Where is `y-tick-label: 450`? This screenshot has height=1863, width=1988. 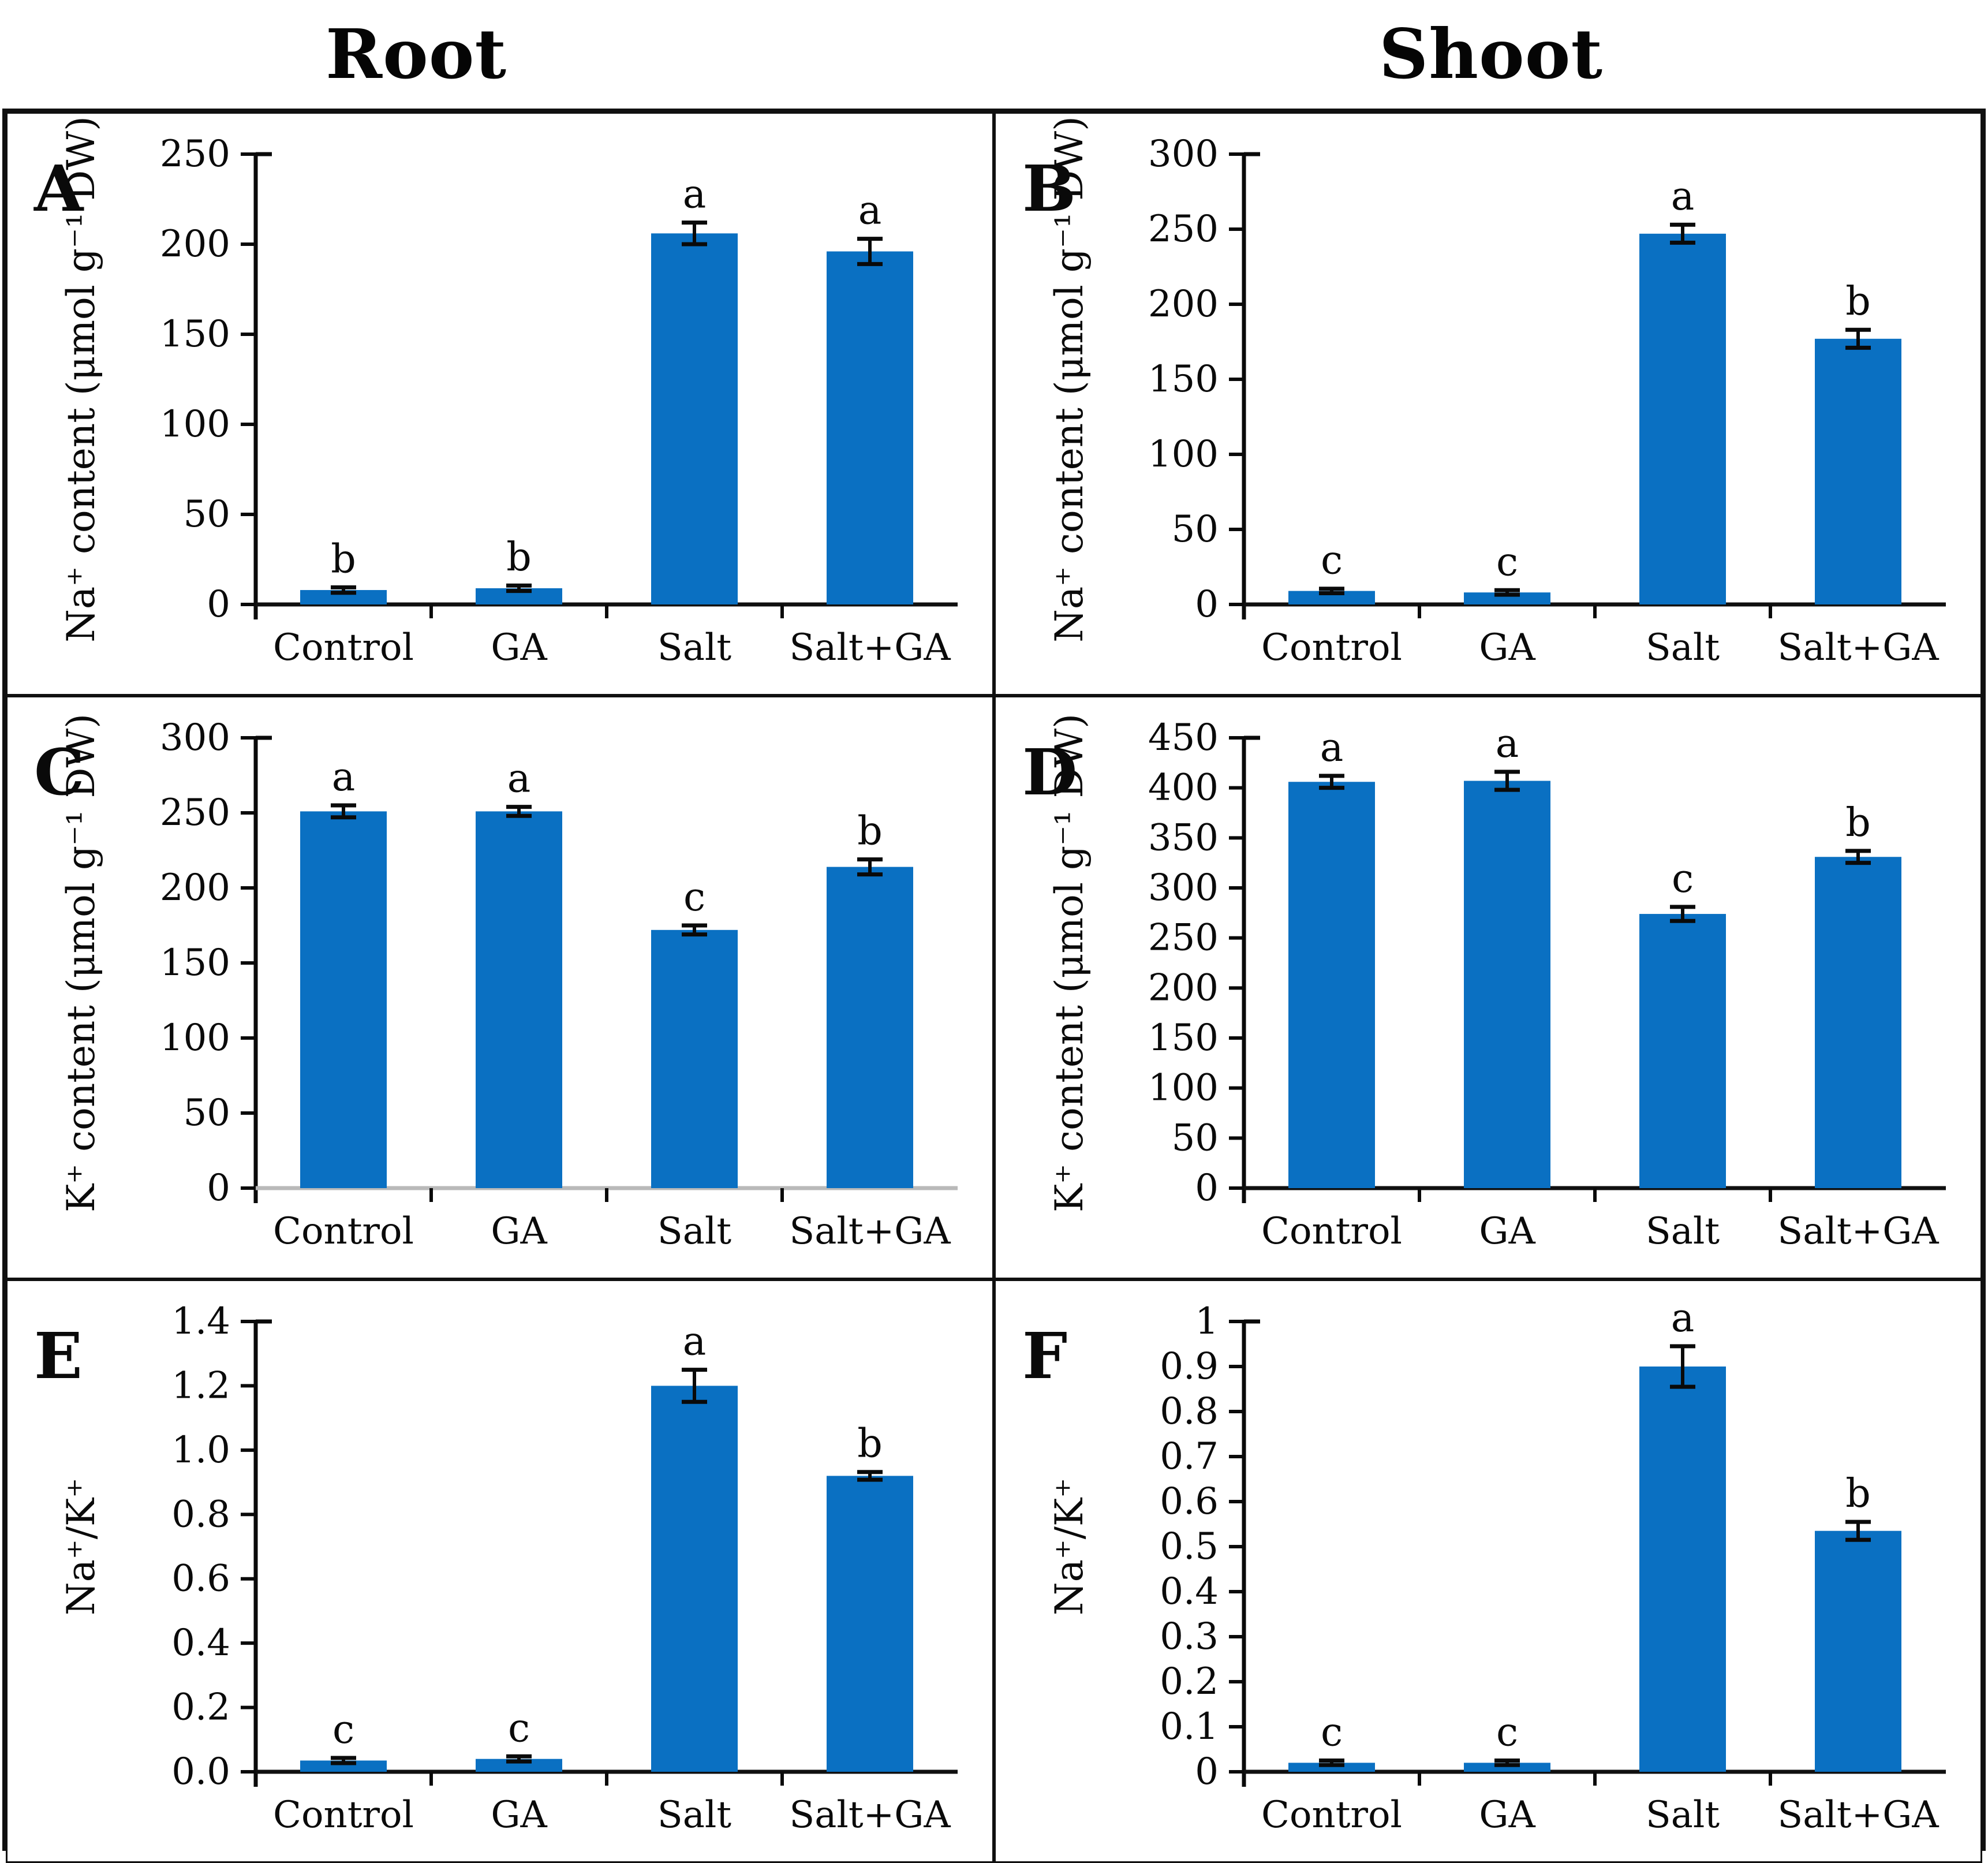
y-tick-label: 450 is located at coordinates (1183, 737).